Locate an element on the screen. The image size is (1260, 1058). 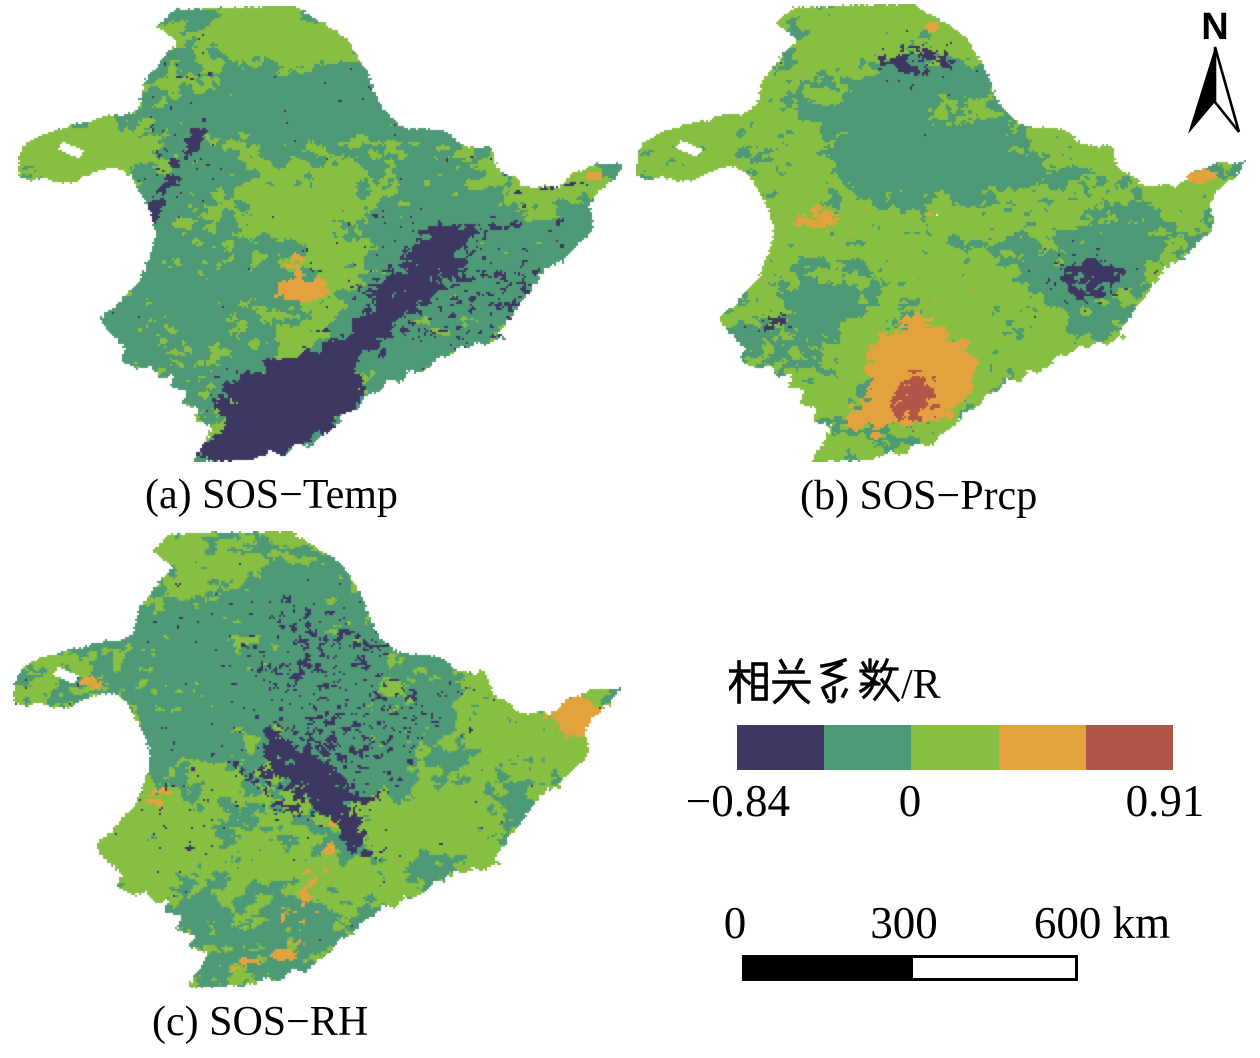
svg-text: N is located at coordinates (1214, 27).